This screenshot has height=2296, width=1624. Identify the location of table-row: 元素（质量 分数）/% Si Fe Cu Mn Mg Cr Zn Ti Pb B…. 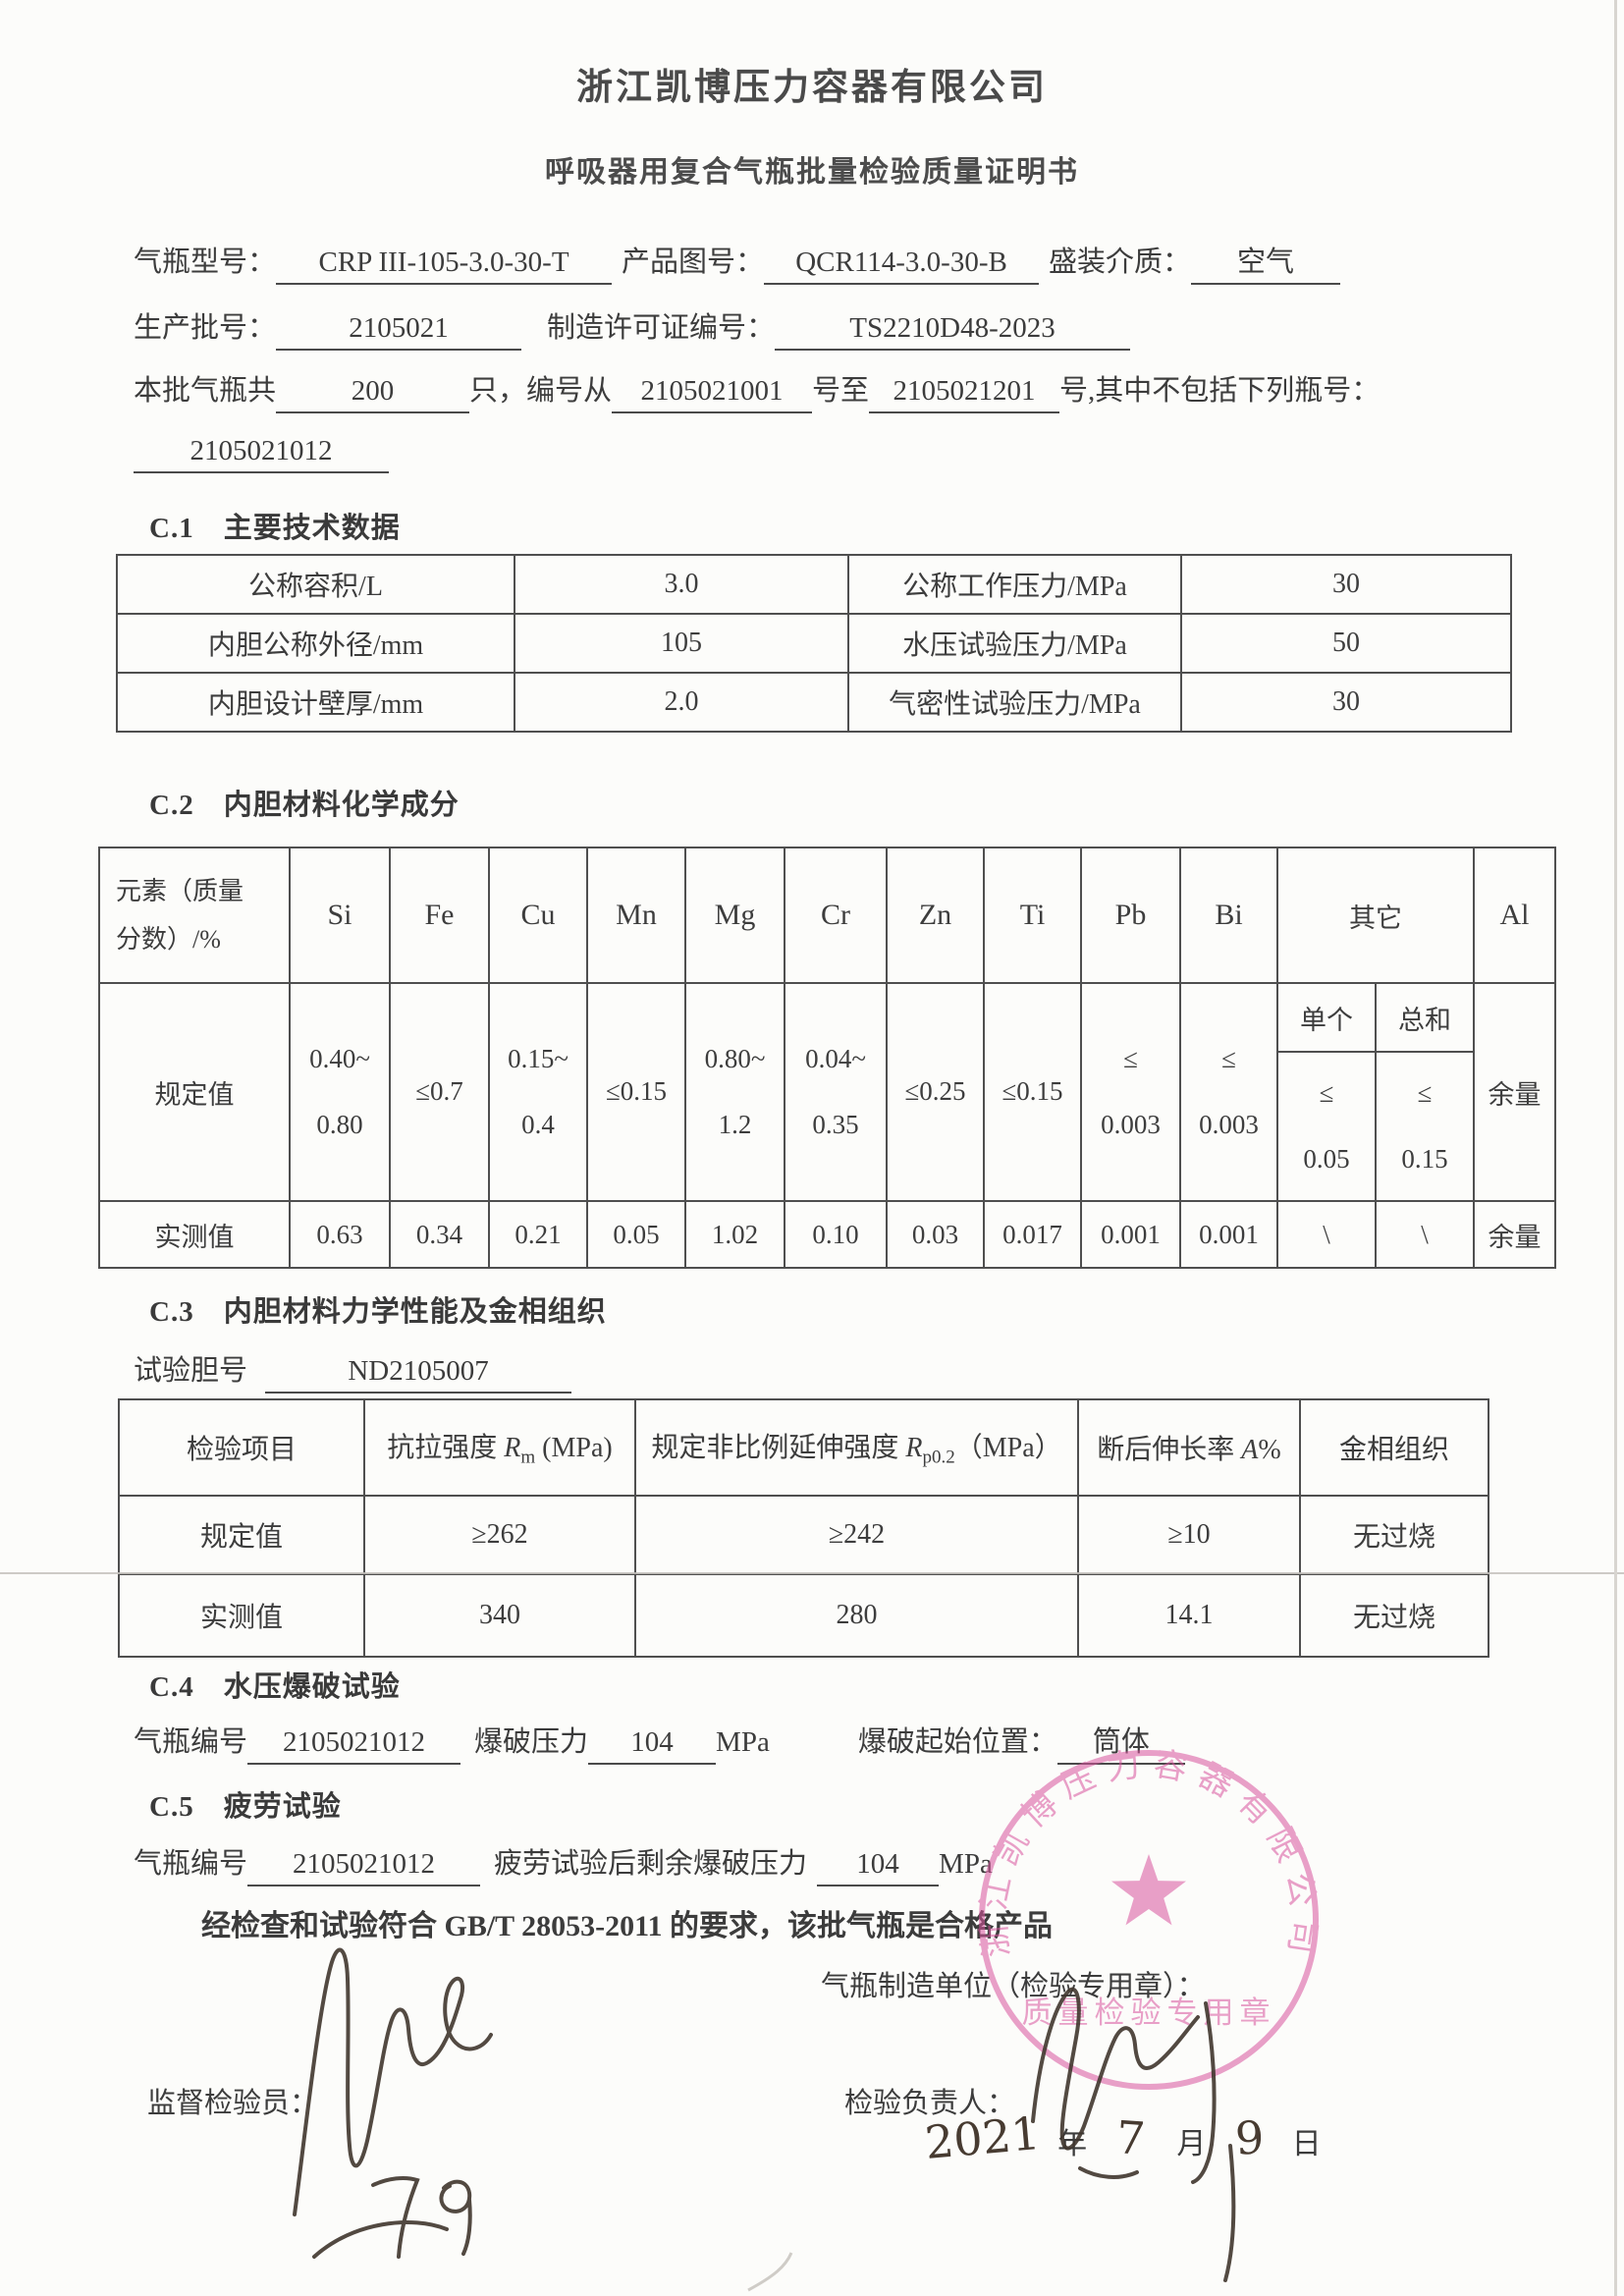
(827, 915).